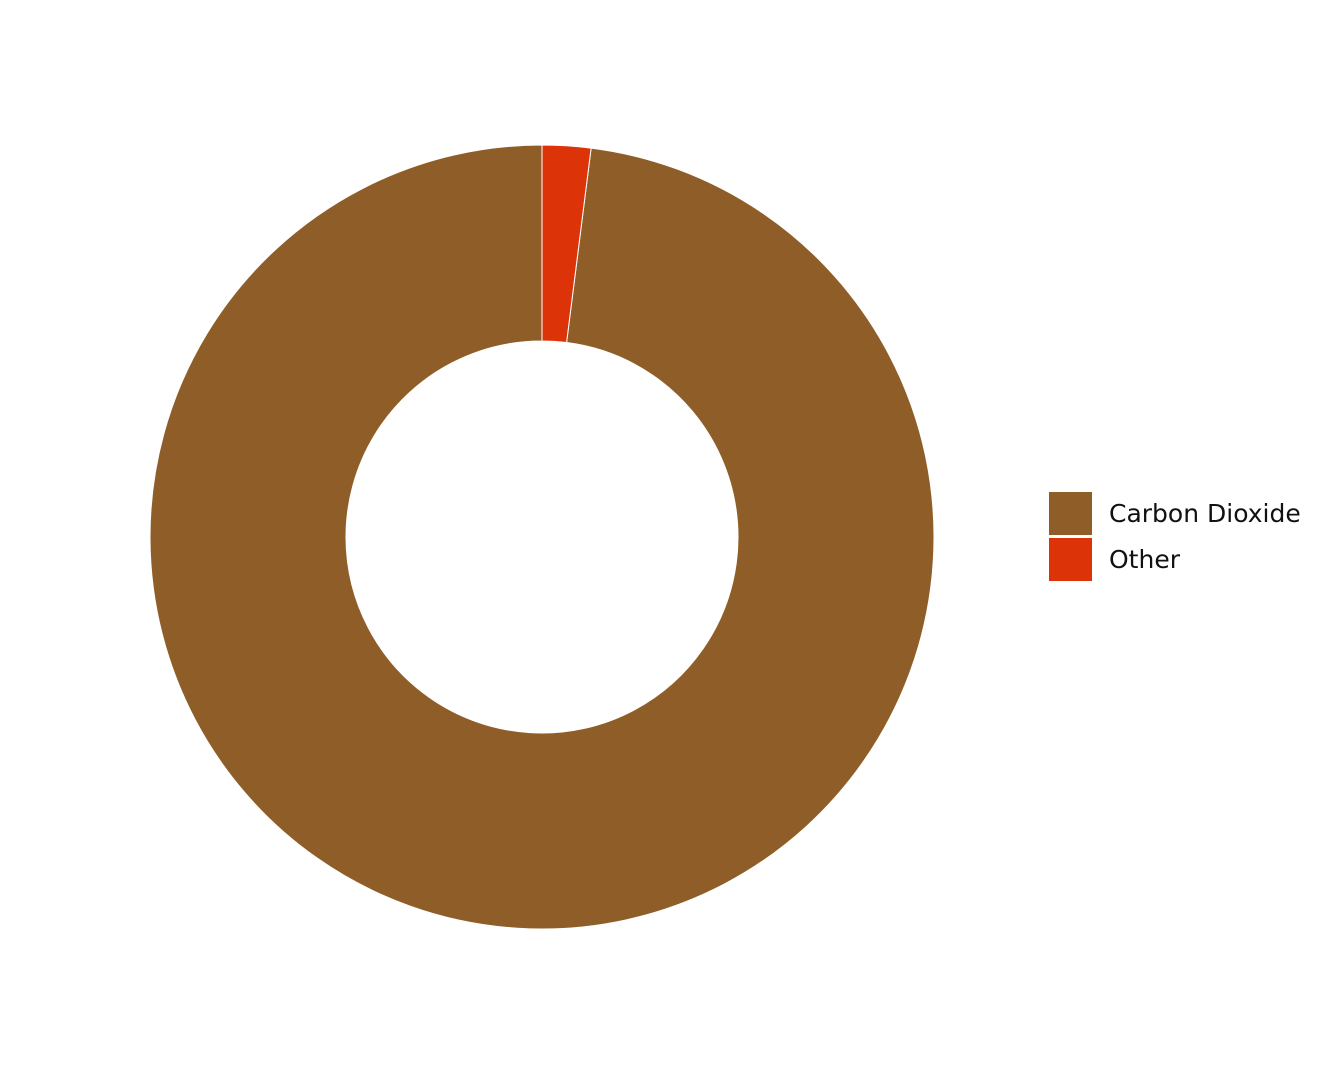 This screenshot has height=1075, width=1344. I want to click on legend: Carbon Dioxide Other, so click(1175, 537).